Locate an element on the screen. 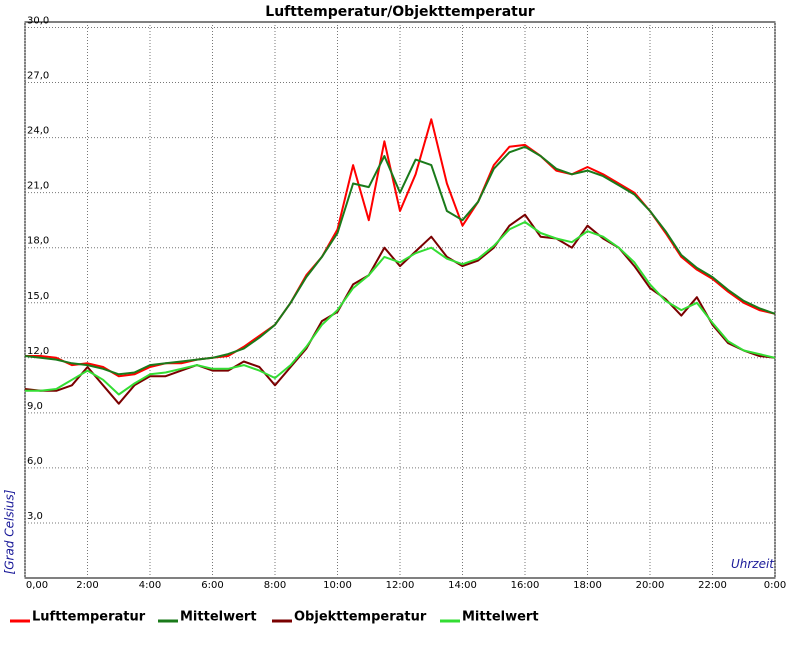 Image resolution: width=800 pixels, height=650 pixels. x-tick-label: 20:00 is located at coordinates (650, 585).